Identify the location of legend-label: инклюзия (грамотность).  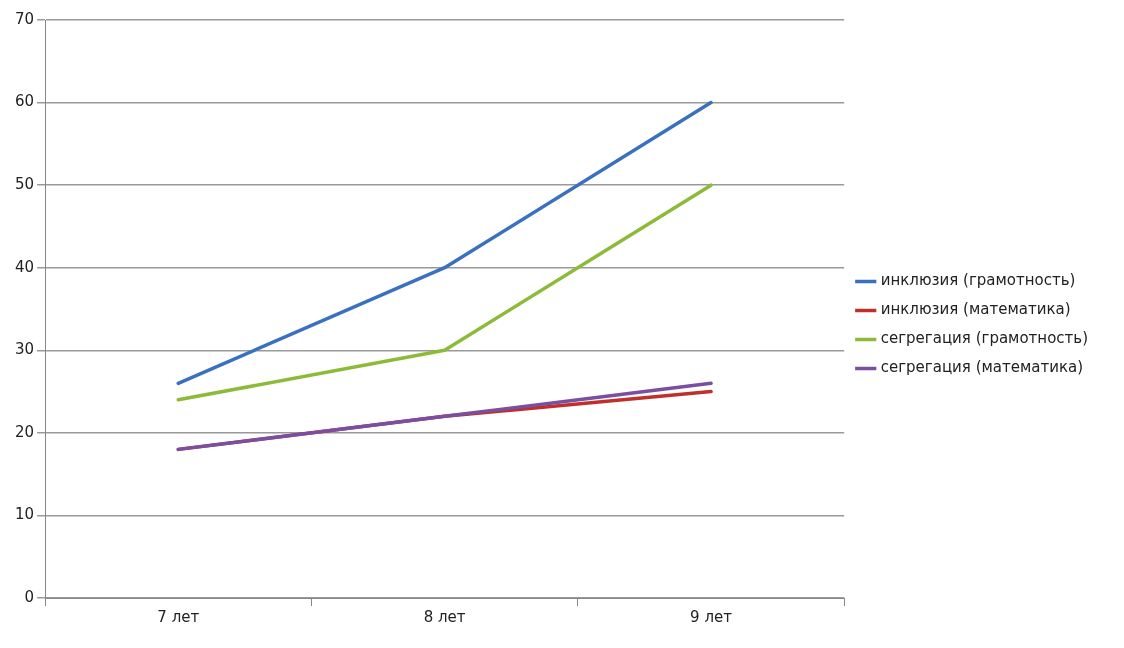
(978, 280).